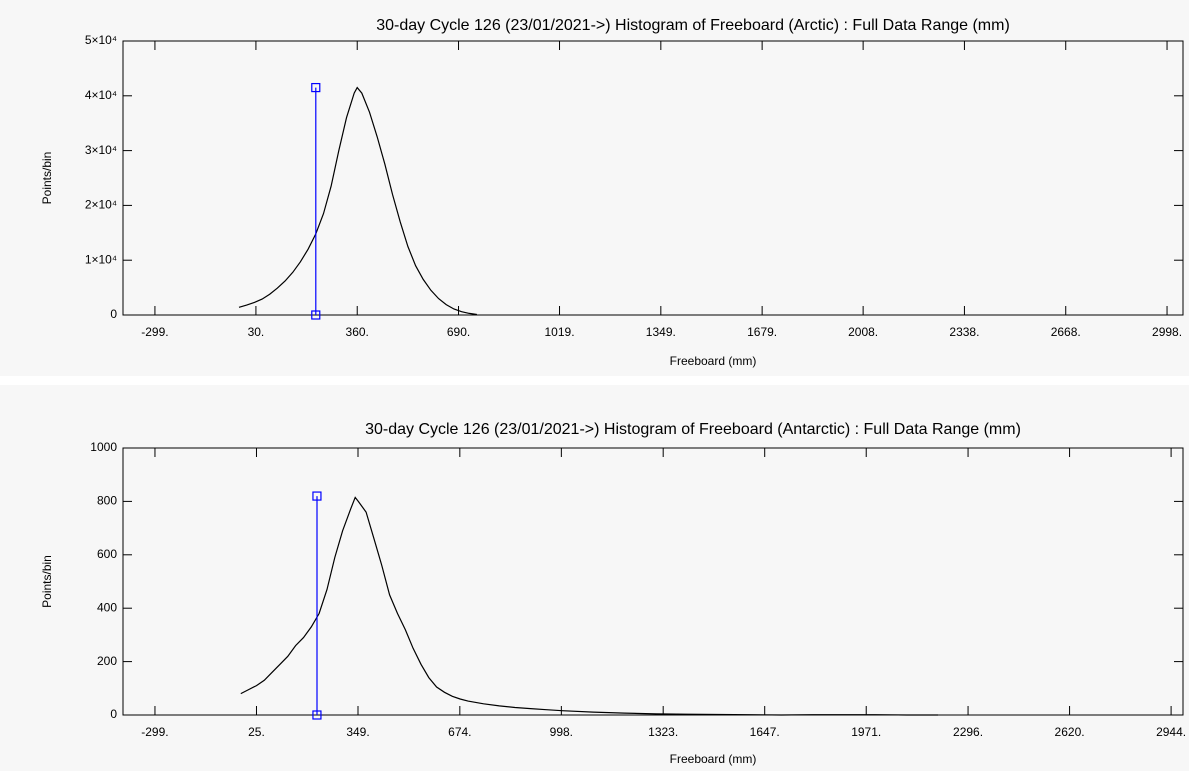 Image resolution: width=1189 pixels, height=771 pixels. I want to click on x-tick-label: 690., so click(458, 332).